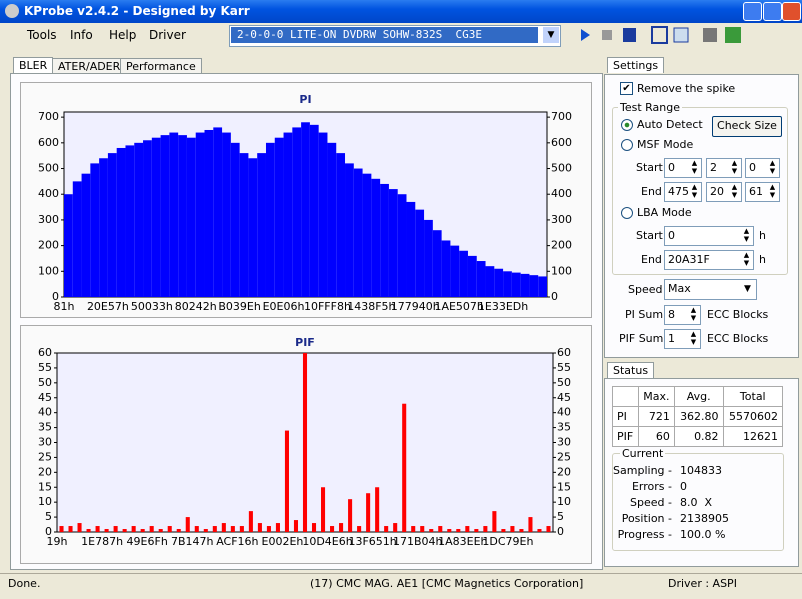 The image size is (802, 599). Describe the element at coordinates (762, 235) in the screenshot. I see `lba-start-unit: h` at that location.